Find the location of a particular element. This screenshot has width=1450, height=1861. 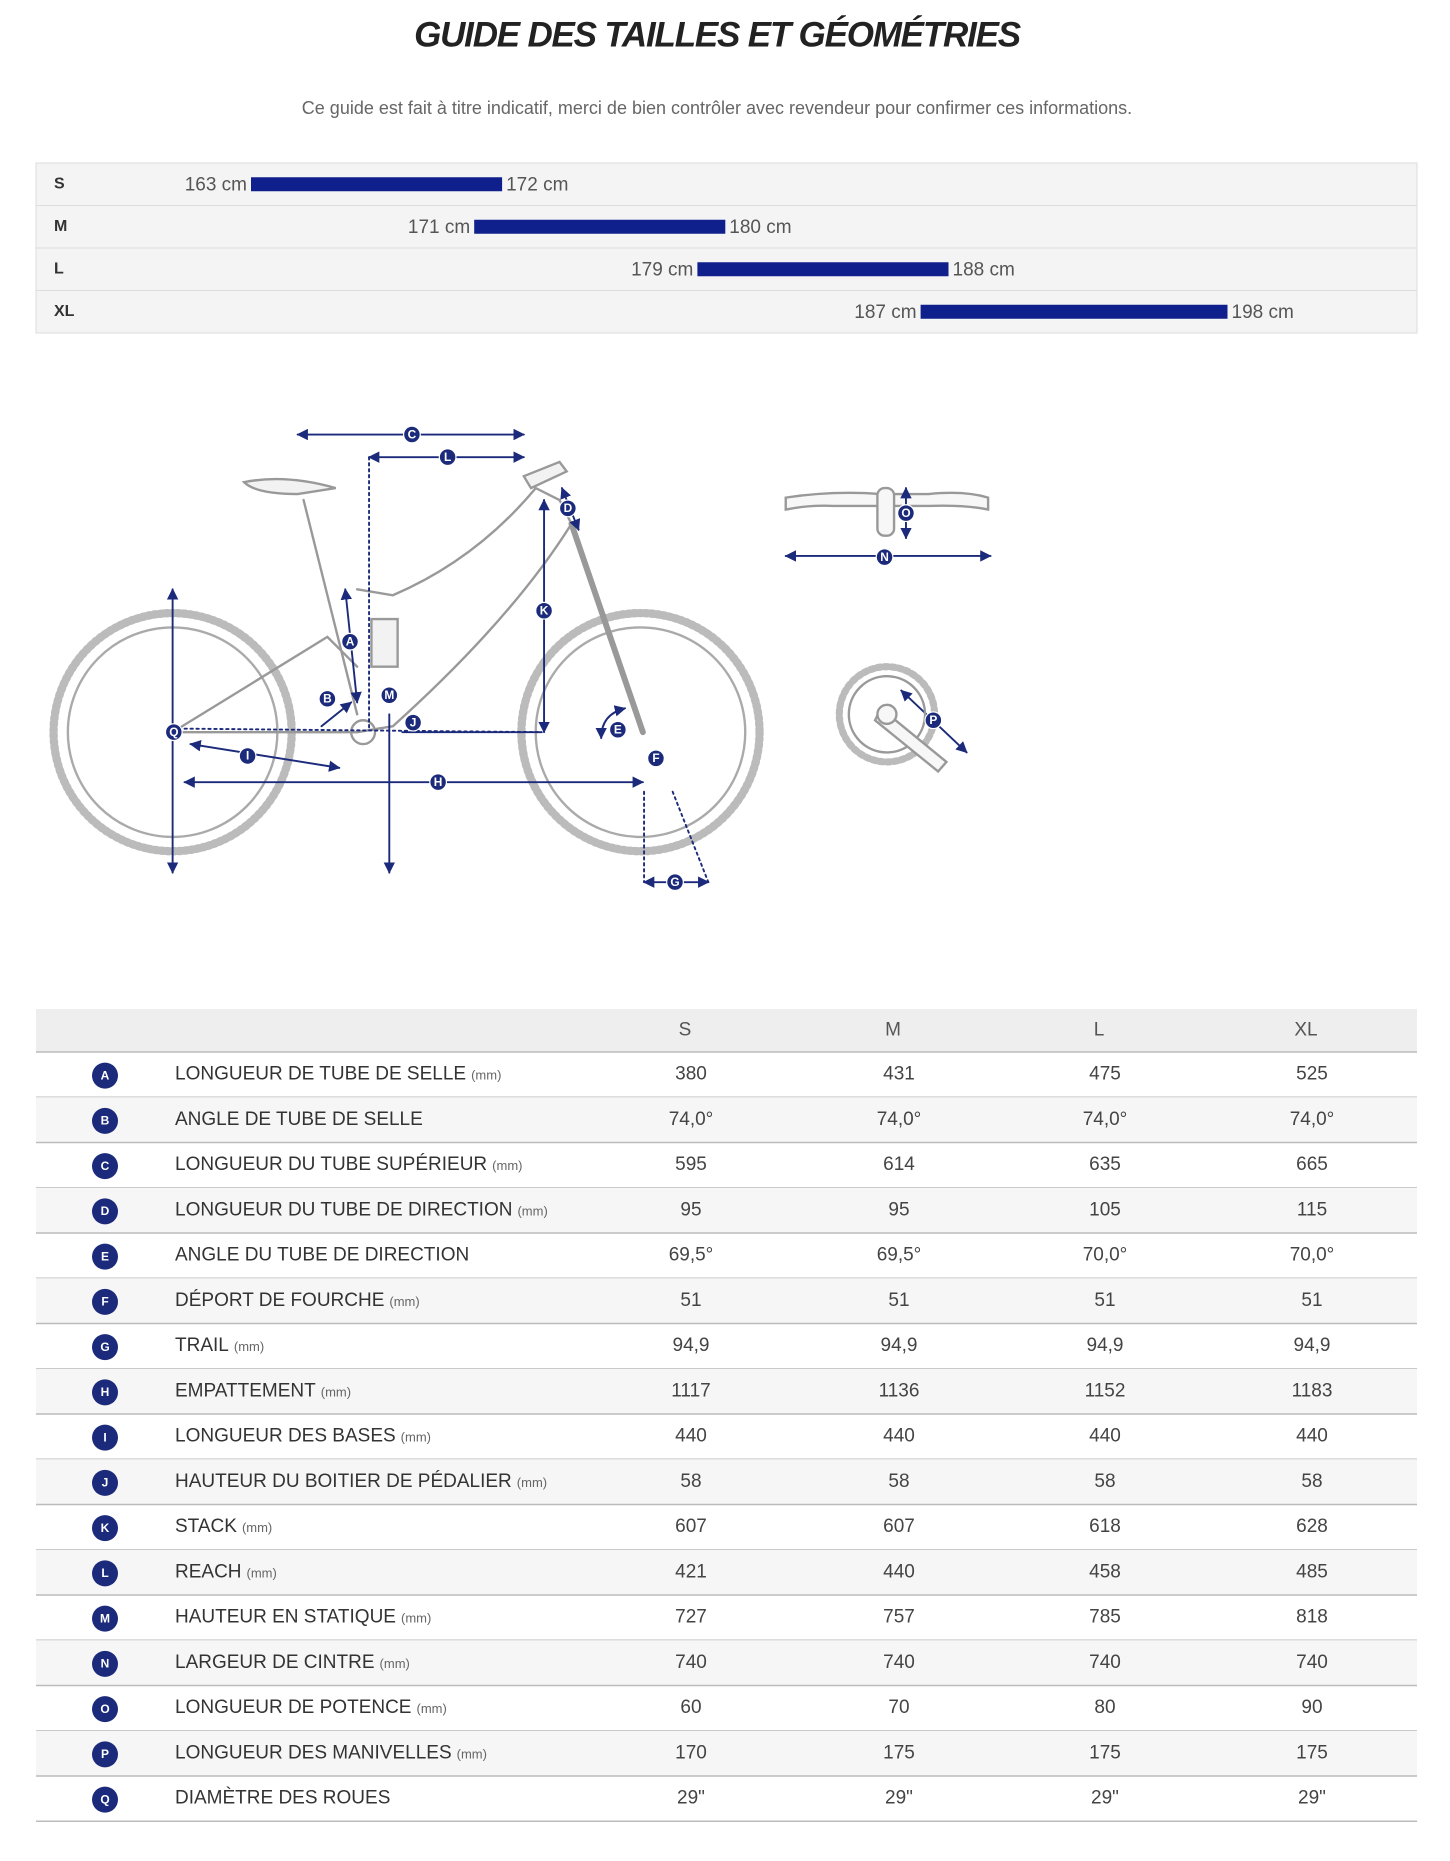

diagram-letter: O is located at coordinates (905, 513).